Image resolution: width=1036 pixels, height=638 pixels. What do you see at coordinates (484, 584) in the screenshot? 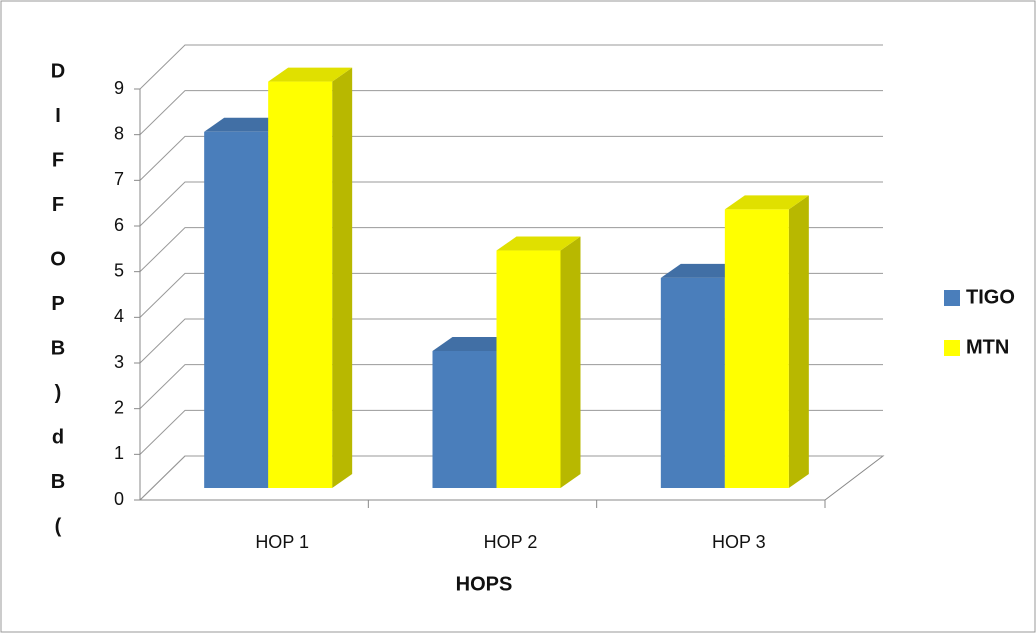
I see `x-axis-title: HOPS` at bounding box center [484, 584].